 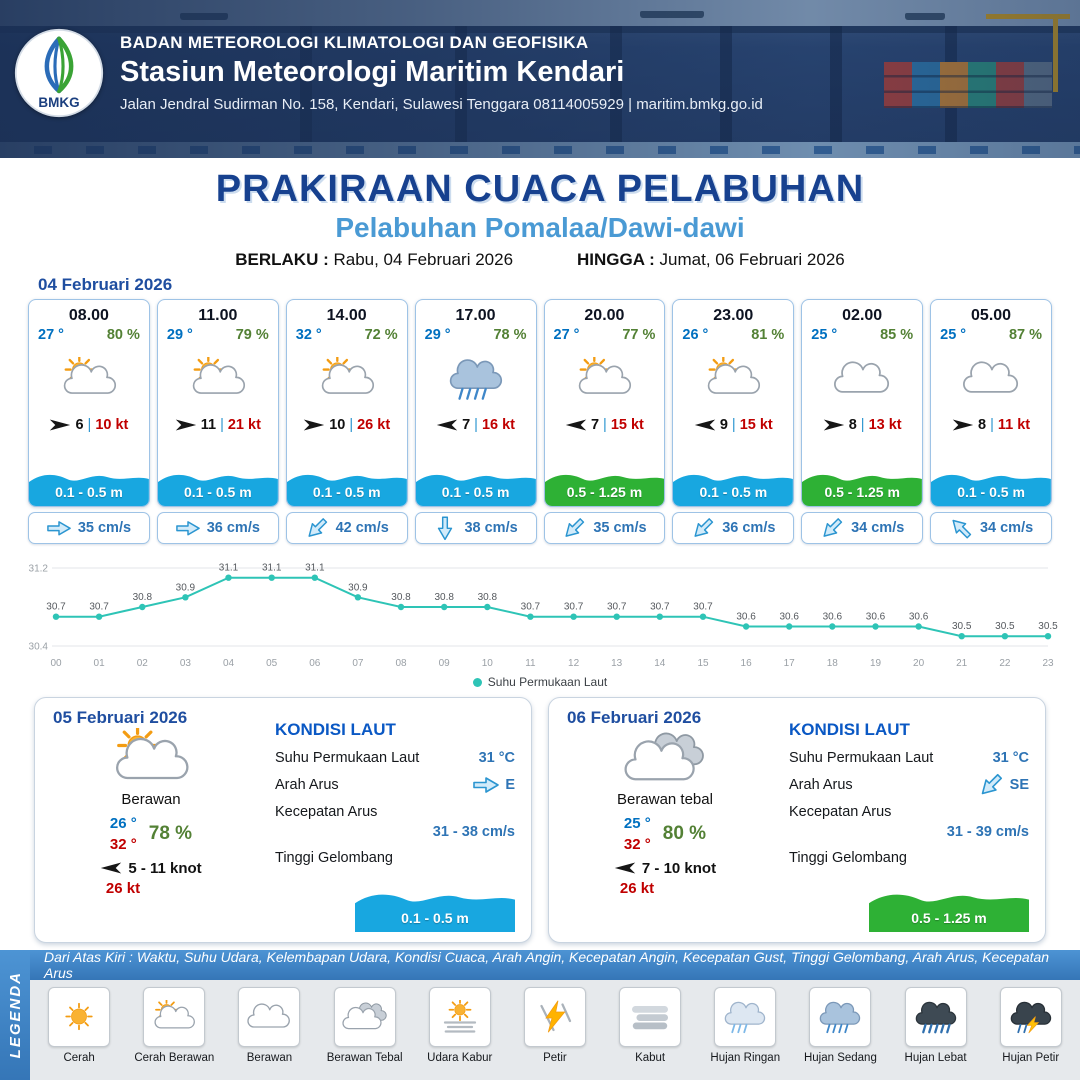 I want to click on legend-label: Hujan Ringan, so click(x=745, y=1058).